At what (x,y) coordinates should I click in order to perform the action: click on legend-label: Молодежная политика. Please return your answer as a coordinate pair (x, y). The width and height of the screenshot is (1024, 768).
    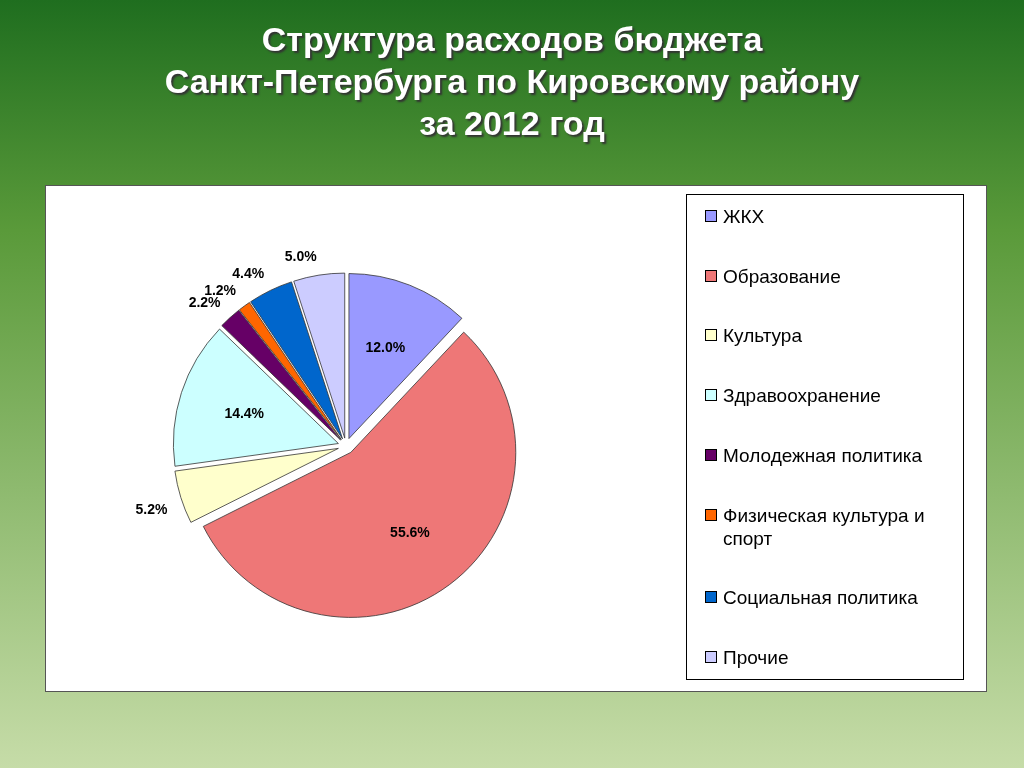
    Looking at the image, I should click on (823, 455).